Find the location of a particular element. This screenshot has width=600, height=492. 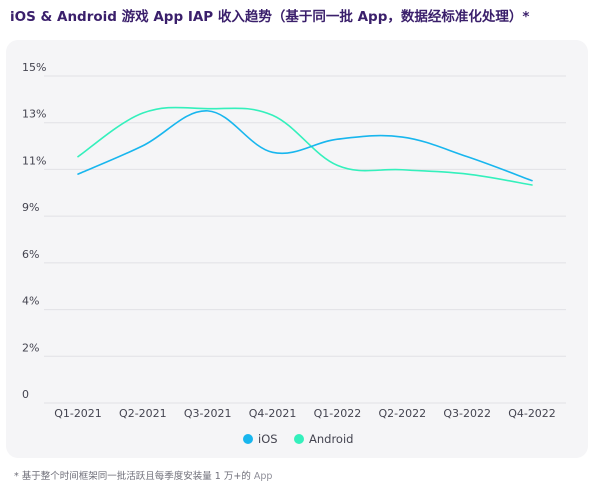

series-line-ios is located at coordinates (305, 146).